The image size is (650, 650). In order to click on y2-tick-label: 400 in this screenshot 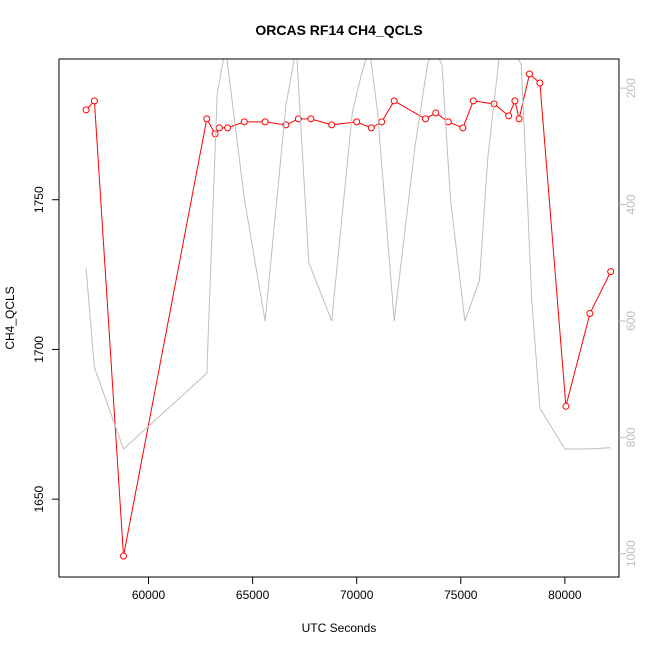, I will do `click(631, 204)`.